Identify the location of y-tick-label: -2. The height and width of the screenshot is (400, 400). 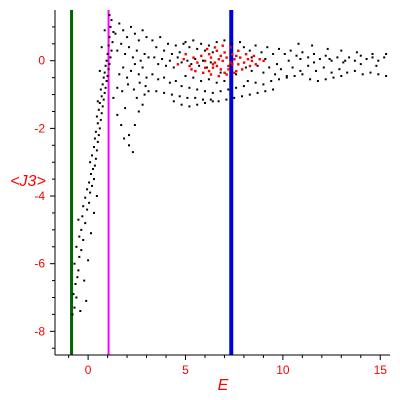
(39, 128).